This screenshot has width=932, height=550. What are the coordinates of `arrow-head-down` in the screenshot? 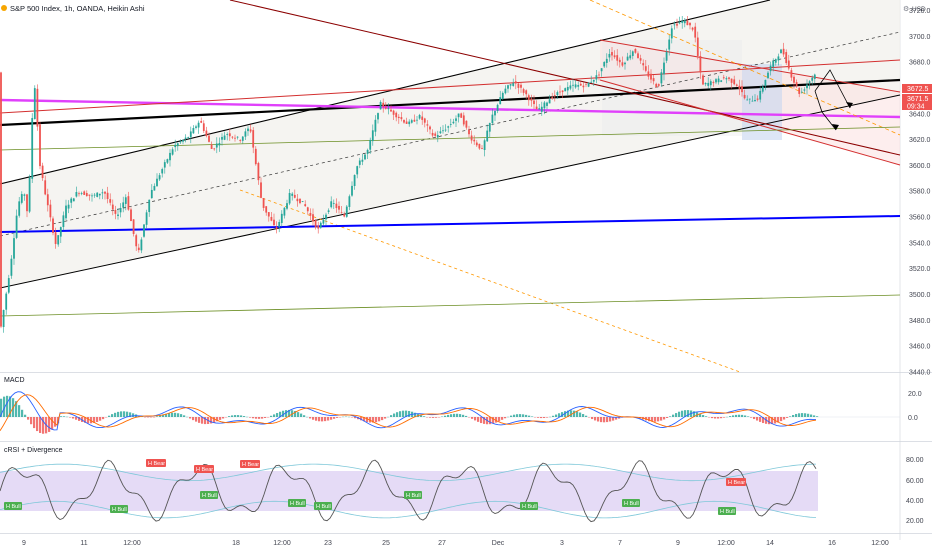 It's located at (835, 127).